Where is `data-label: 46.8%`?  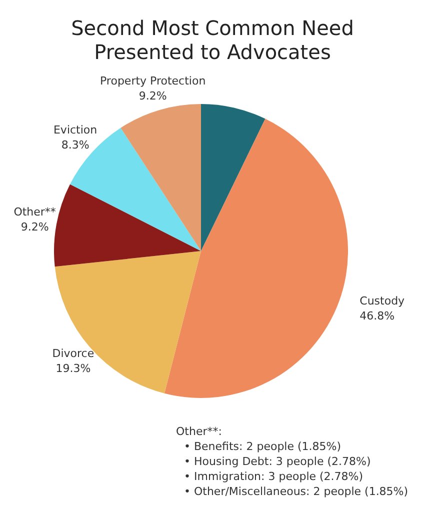 data-label: 46.8% is located at coordinates (377, 316).